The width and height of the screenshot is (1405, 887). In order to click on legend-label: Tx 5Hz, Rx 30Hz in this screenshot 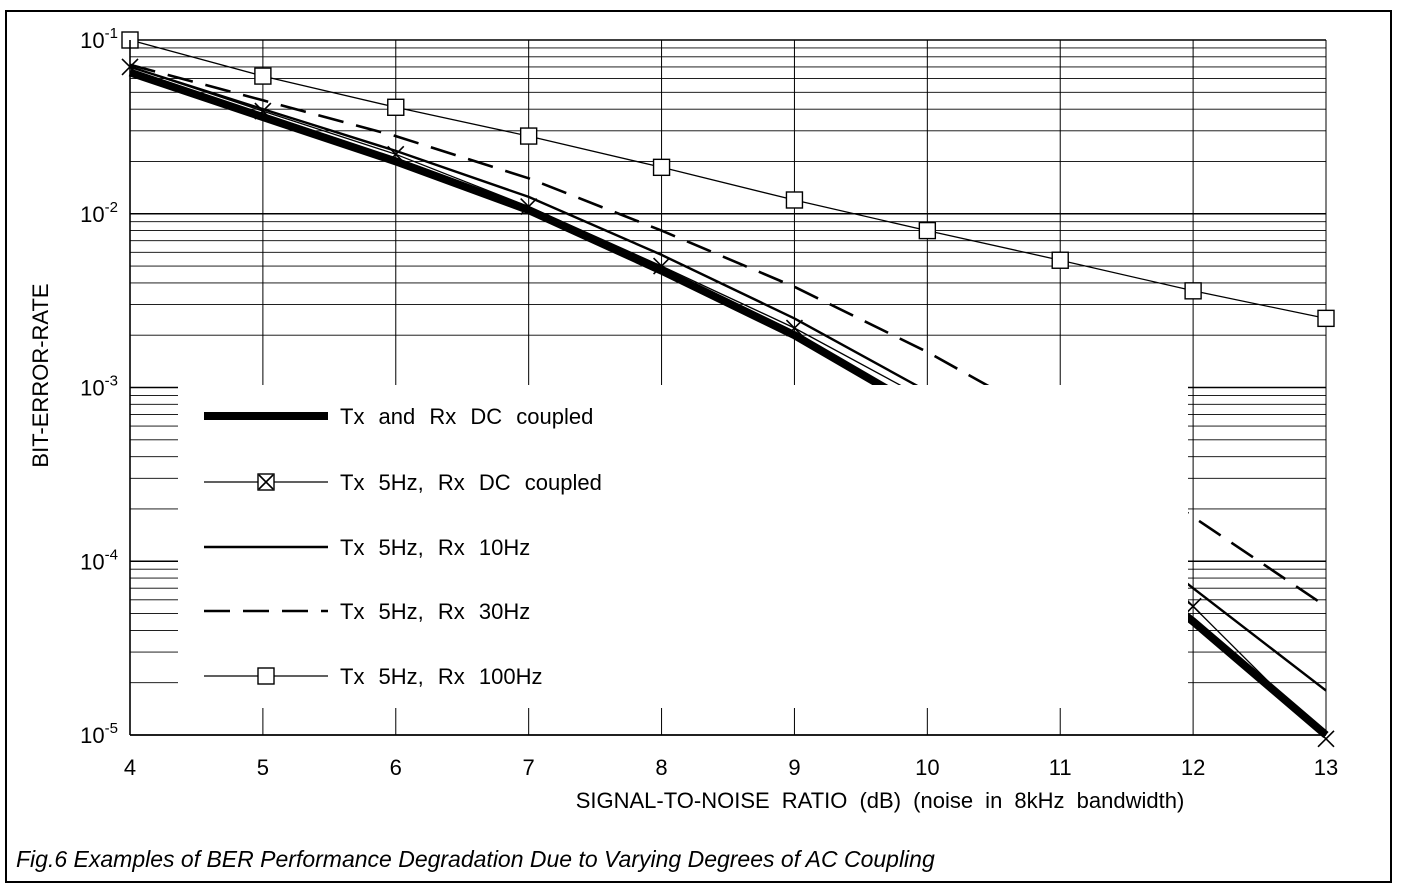, I will do `click(435, 611)`.